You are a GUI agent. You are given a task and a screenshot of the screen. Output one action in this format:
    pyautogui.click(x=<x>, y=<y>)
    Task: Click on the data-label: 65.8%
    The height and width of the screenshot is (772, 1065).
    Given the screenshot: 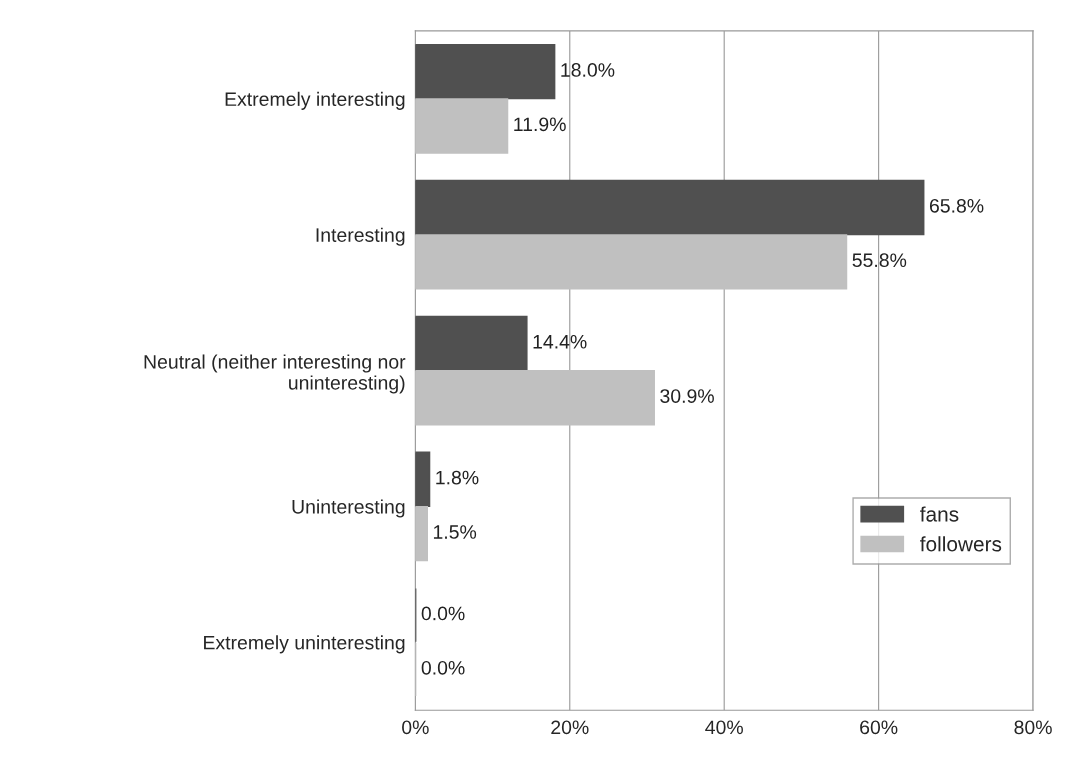 What is the action you would take?
    pyautogui.click(x=956, y=205)
    